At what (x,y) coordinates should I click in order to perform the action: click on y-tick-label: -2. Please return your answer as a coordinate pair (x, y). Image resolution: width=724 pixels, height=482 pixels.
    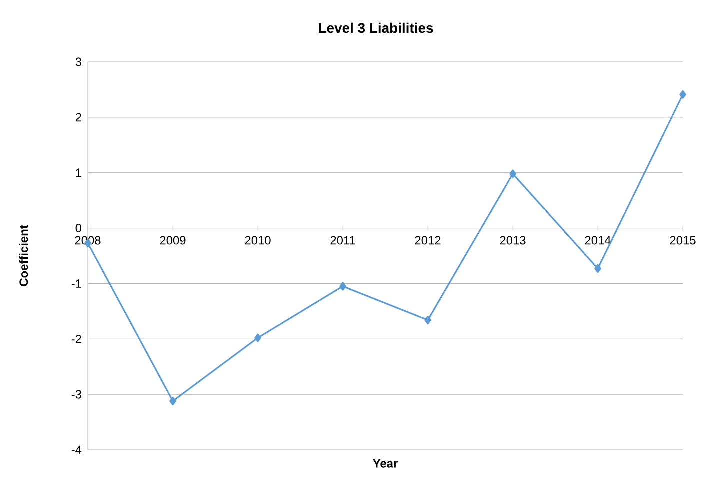
    Looking at the image, I should click on (77, 339).